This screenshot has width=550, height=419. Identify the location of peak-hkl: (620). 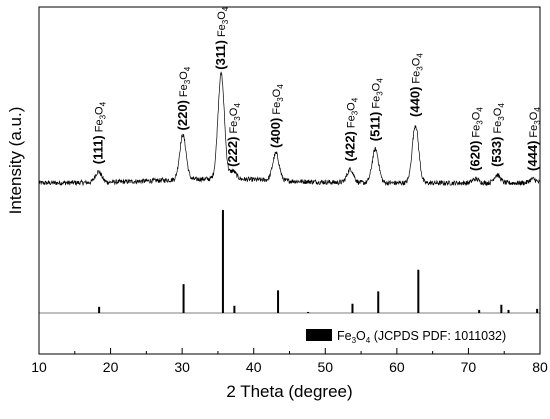
(475, 156).